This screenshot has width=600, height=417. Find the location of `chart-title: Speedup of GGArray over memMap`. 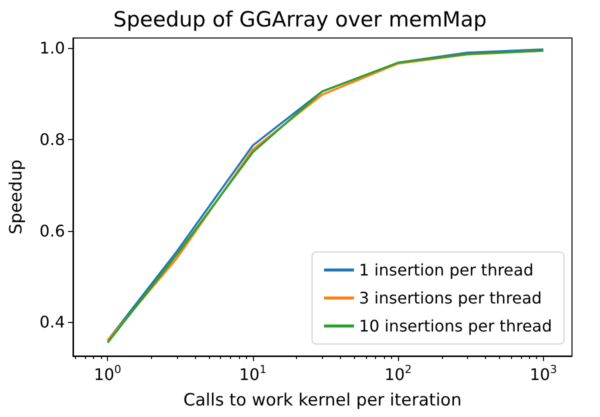

chart-title: Speedup of GGArray over memMap is located at coordinates (300, 20).